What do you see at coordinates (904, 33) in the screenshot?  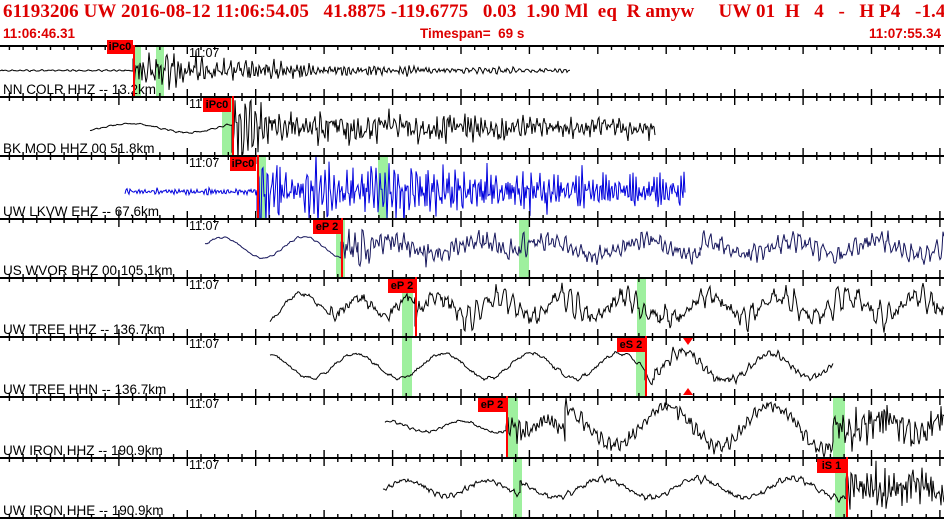 I see `window-end-time: 11:07:55.34` at bounding box center [904, 33].